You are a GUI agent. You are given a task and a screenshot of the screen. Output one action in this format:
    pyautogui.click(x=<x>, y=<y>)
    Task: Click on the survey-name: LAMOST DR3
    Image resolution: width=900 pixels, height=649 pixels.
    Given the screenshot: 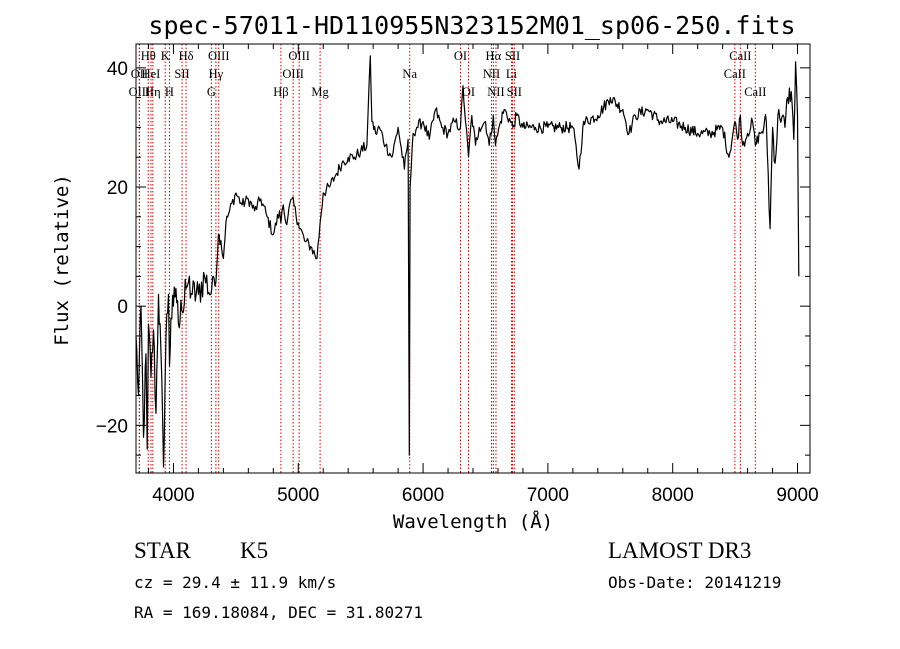 What is the action you would take?
    pyautogui.click(x=680, y=550)
    